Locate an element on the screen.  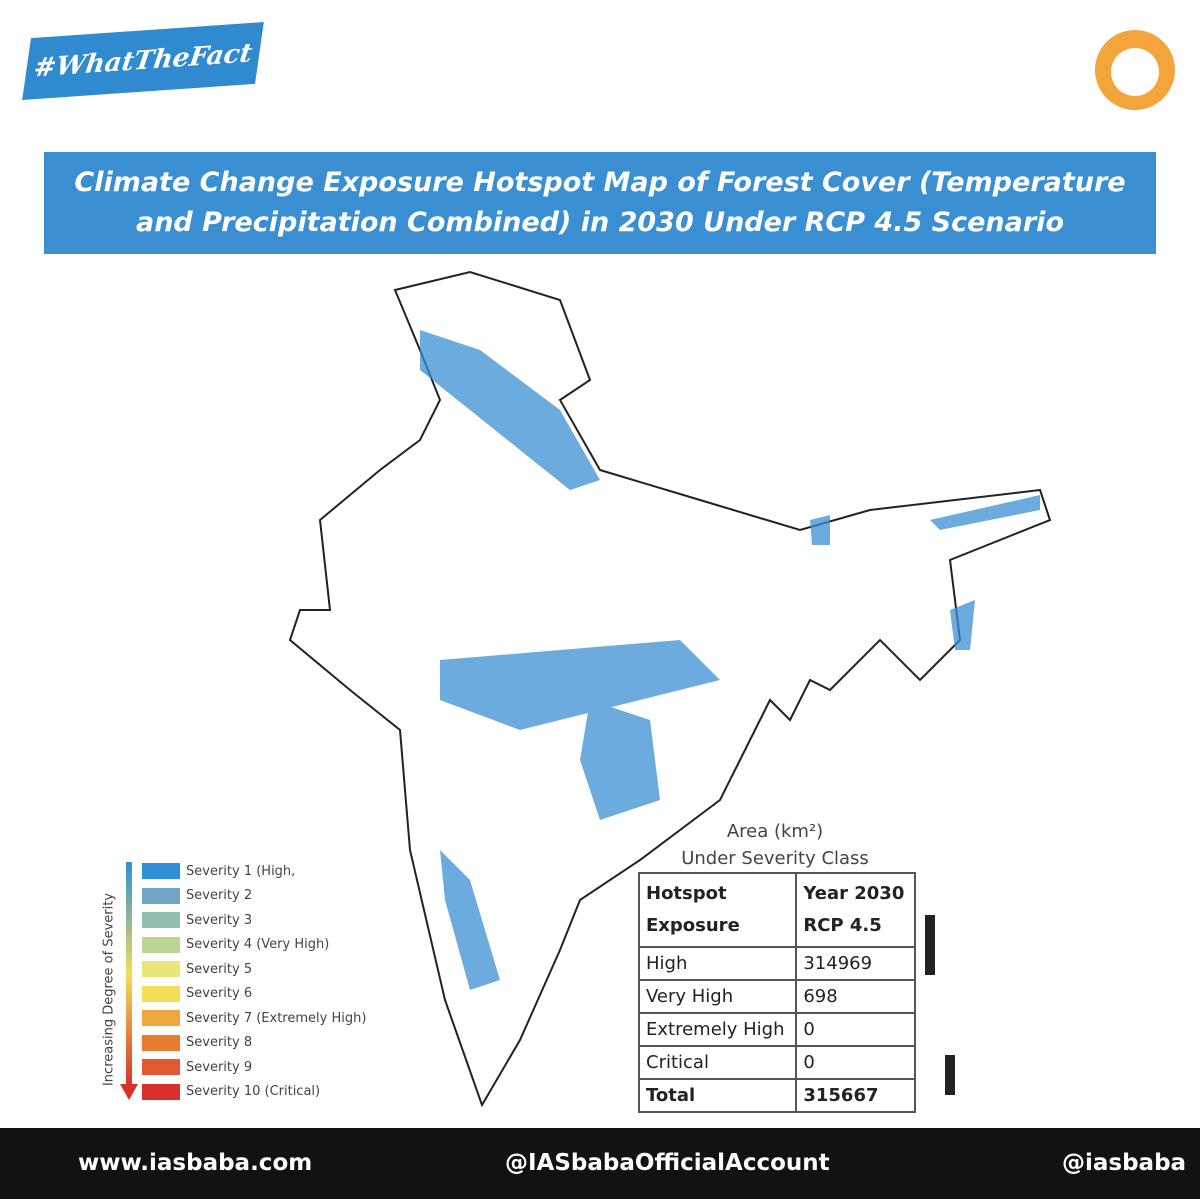
table-row: Critical 0 is located at coordinates (776, 1062).